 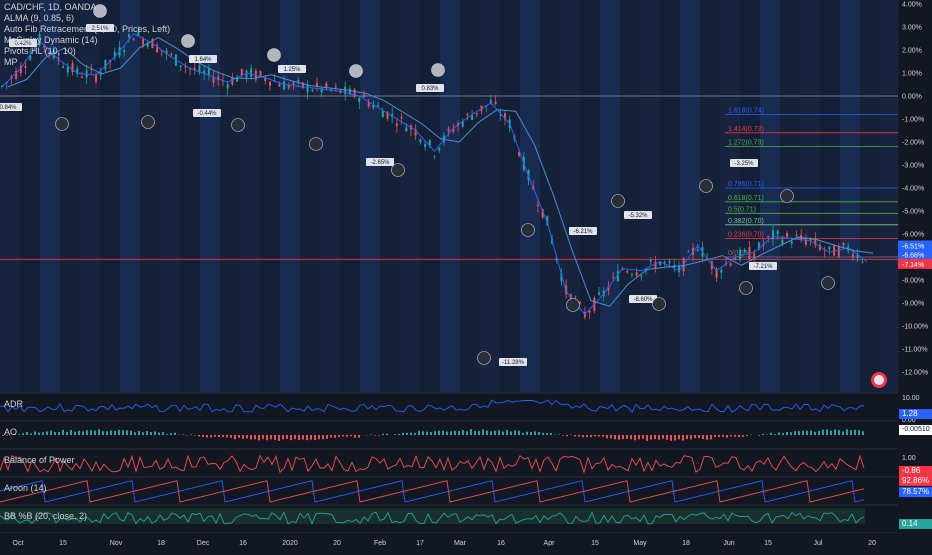 I want to click on y-tick-label: -1.00%, so click(x=913, y=120).